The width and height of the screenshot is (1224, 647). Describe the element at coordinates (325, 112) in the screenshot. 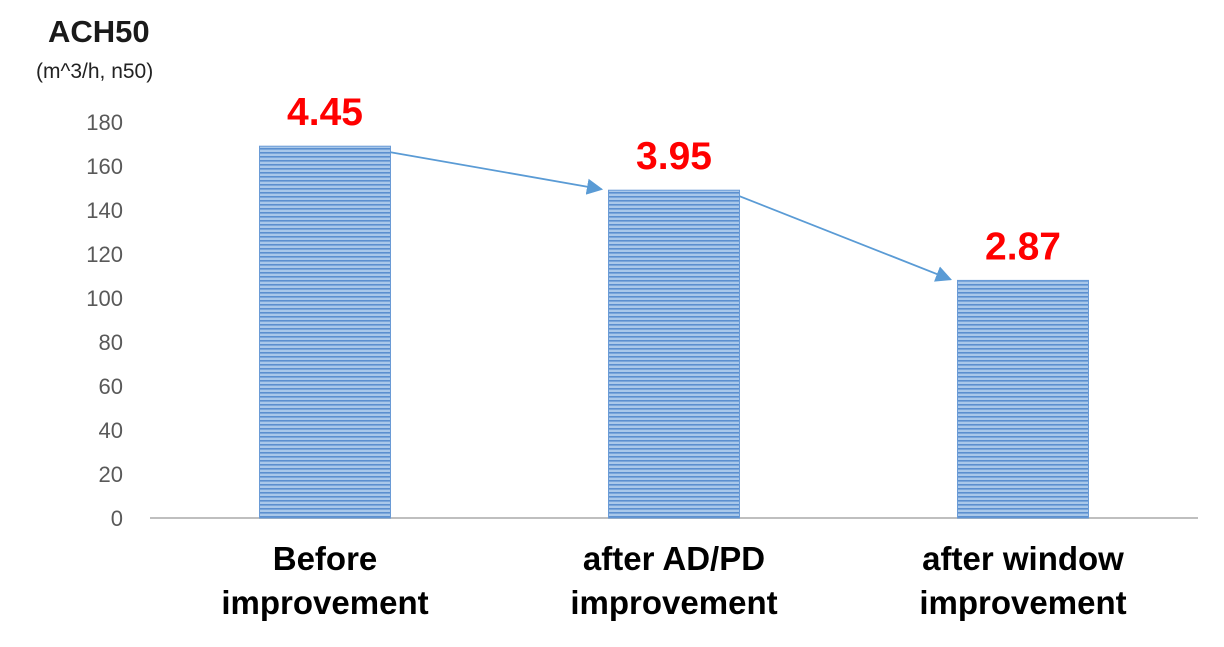

I see `data-label: 4.45` at that location.